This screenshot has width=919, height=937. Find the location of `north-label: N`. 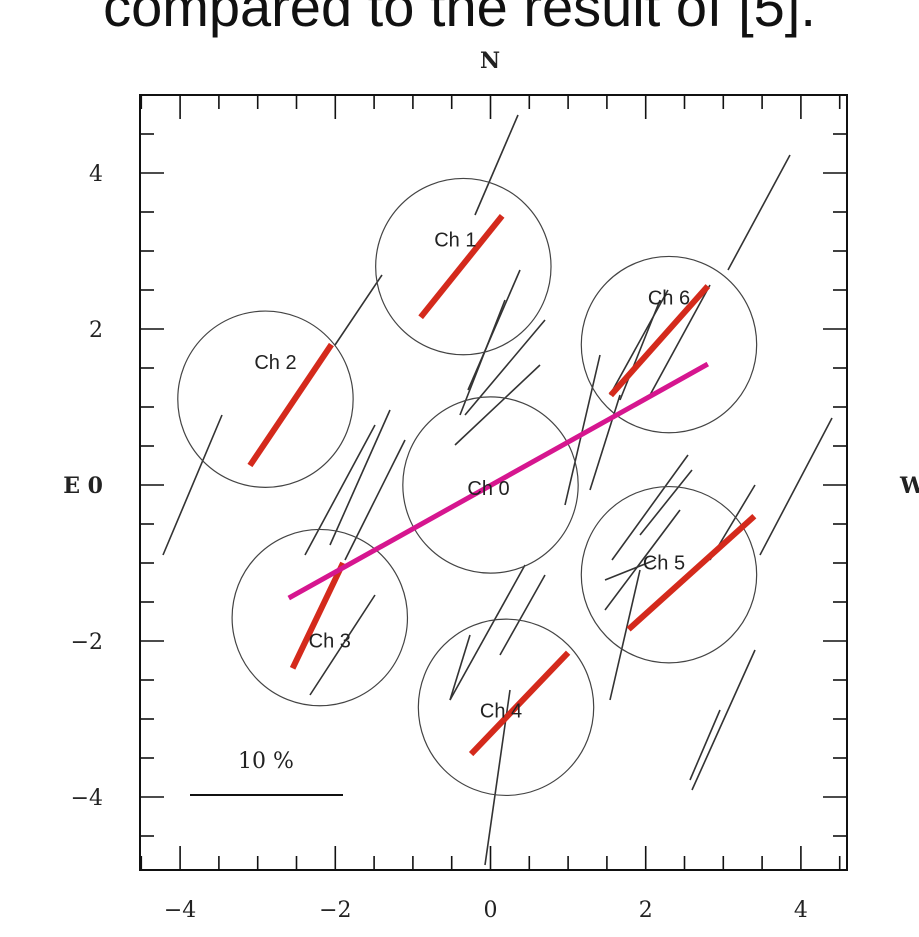

north-label: N is located at coordinates (490, 61).